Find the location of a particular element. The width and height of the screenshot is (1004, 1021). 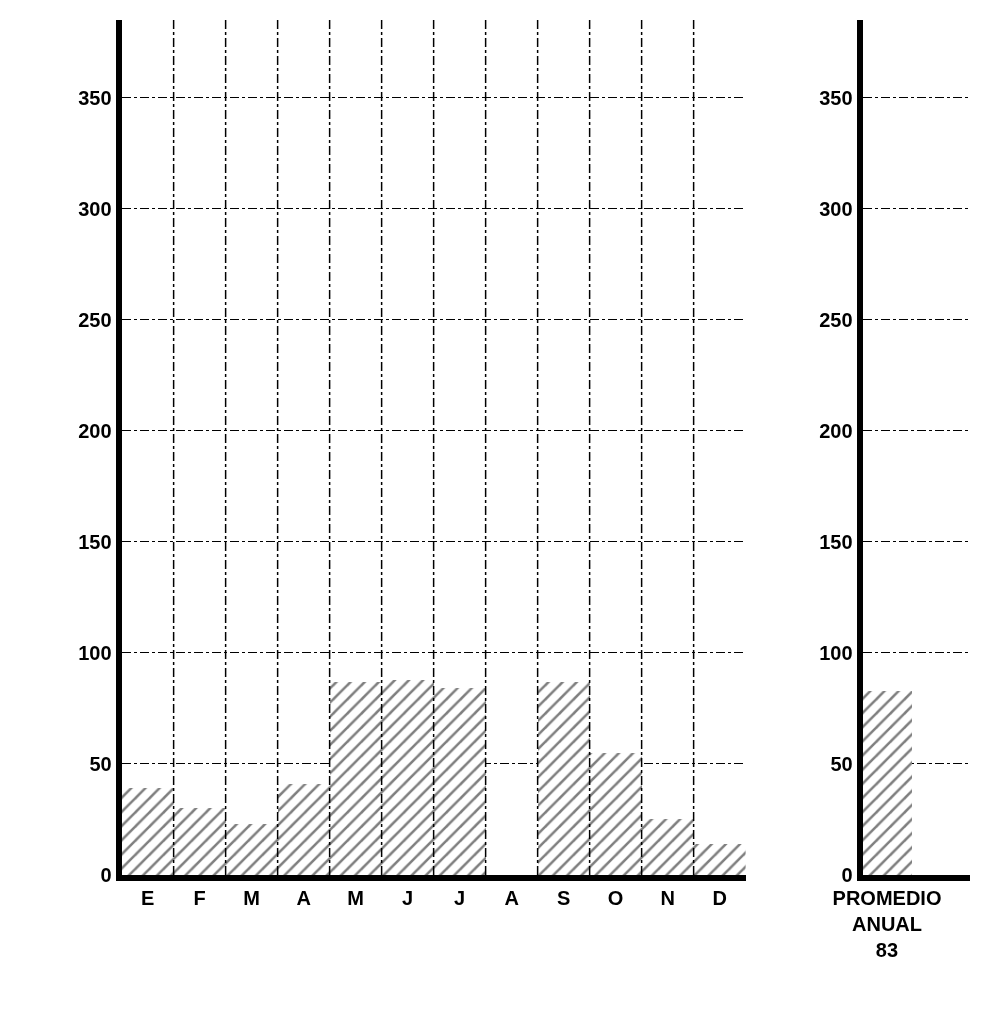

x-tick-label: S is located at coordinates (563, 898).